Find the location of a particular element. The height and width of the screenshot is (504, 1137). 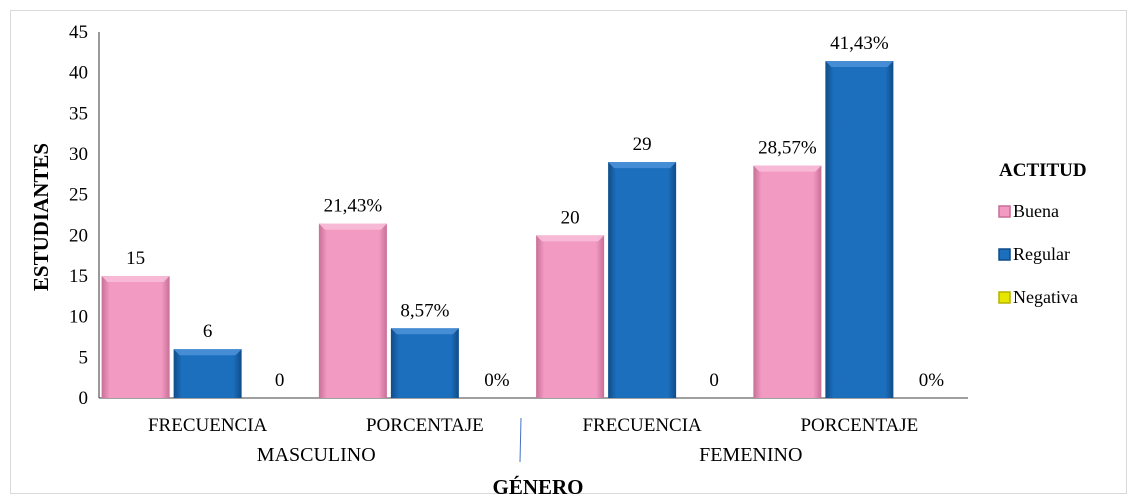

y-tick-label: 10 is located at coordinates (78, 317).